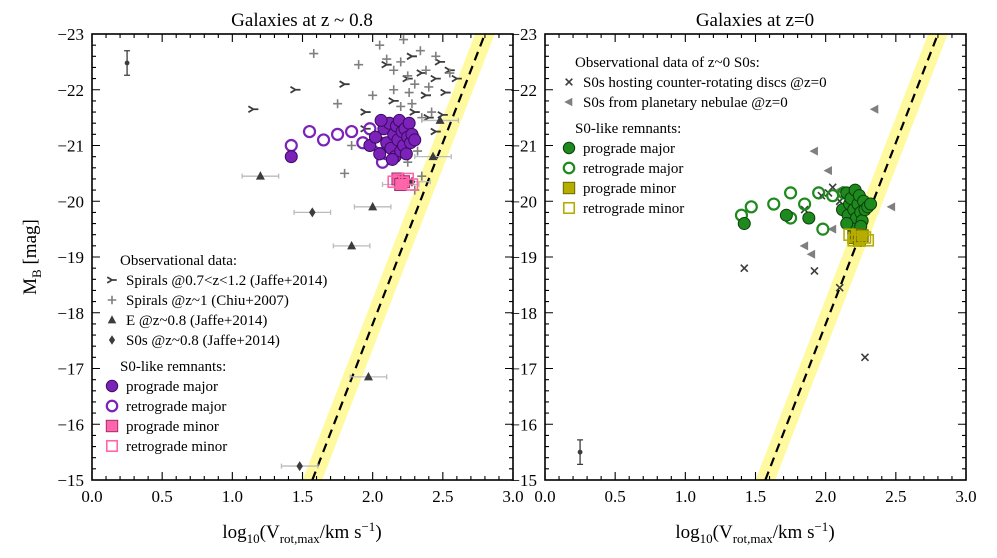 This screenshot has width=997, height=558. I want to click on panel-left-legend-title-rem: S0-like remnants:, so click(173, 367).